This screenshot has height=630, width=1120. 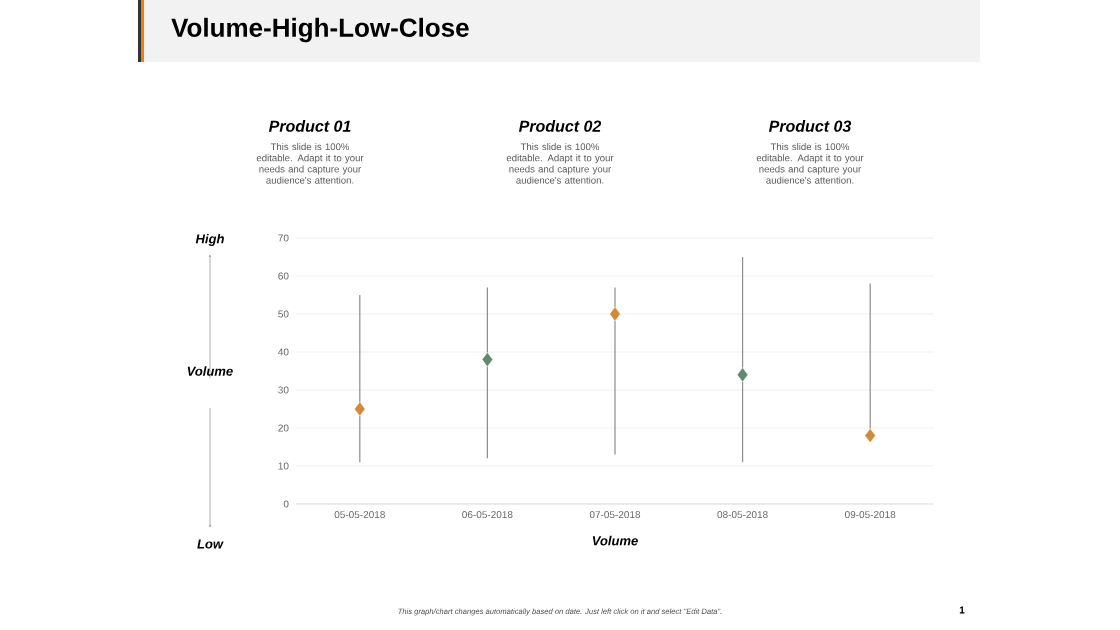 I want to click on text: Product 01, so click(x=309, y=126).